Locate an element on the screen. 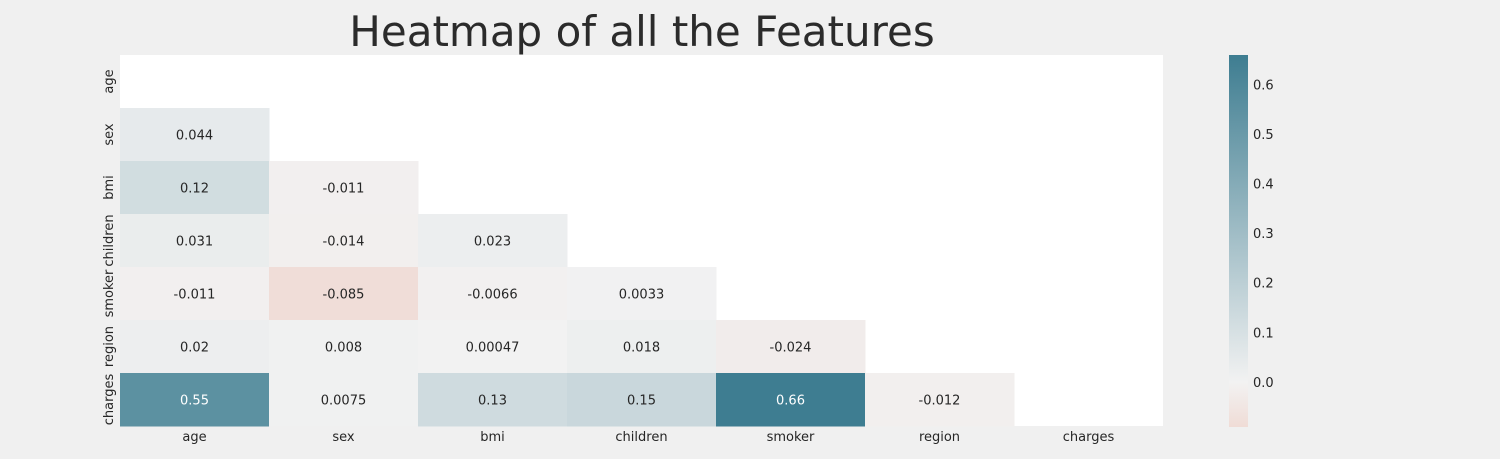  y-tick-label-children: children is located at coordinates (109, 240).